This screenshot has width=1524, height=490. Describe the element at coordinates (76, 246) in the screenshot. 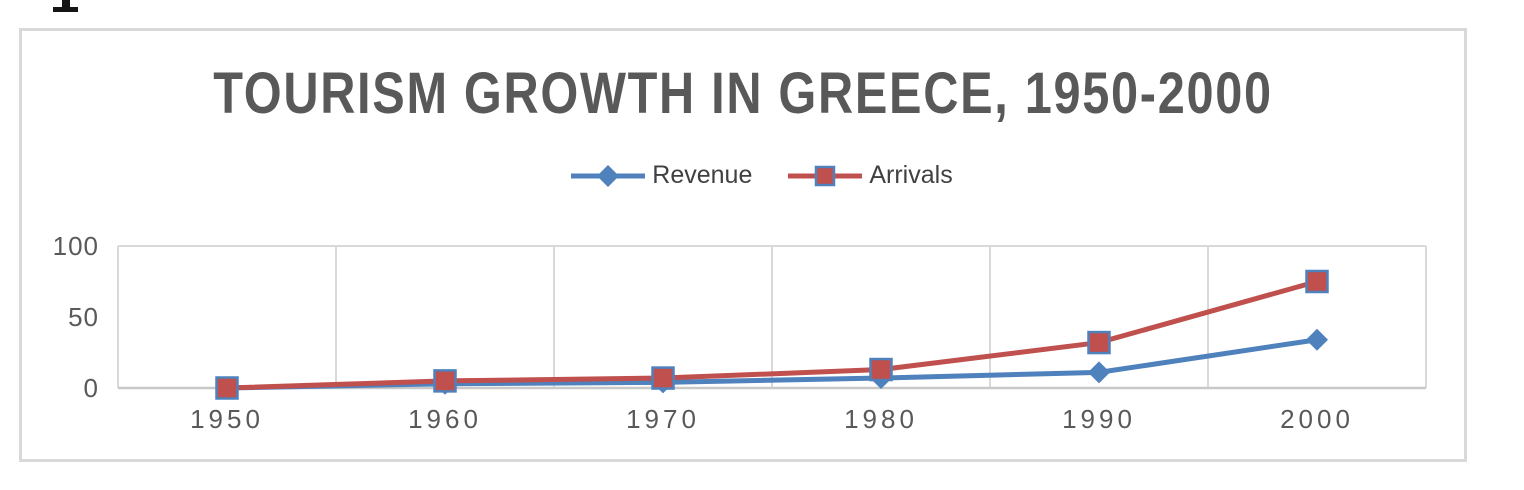

I see `y-tick-100: 100` at that location.